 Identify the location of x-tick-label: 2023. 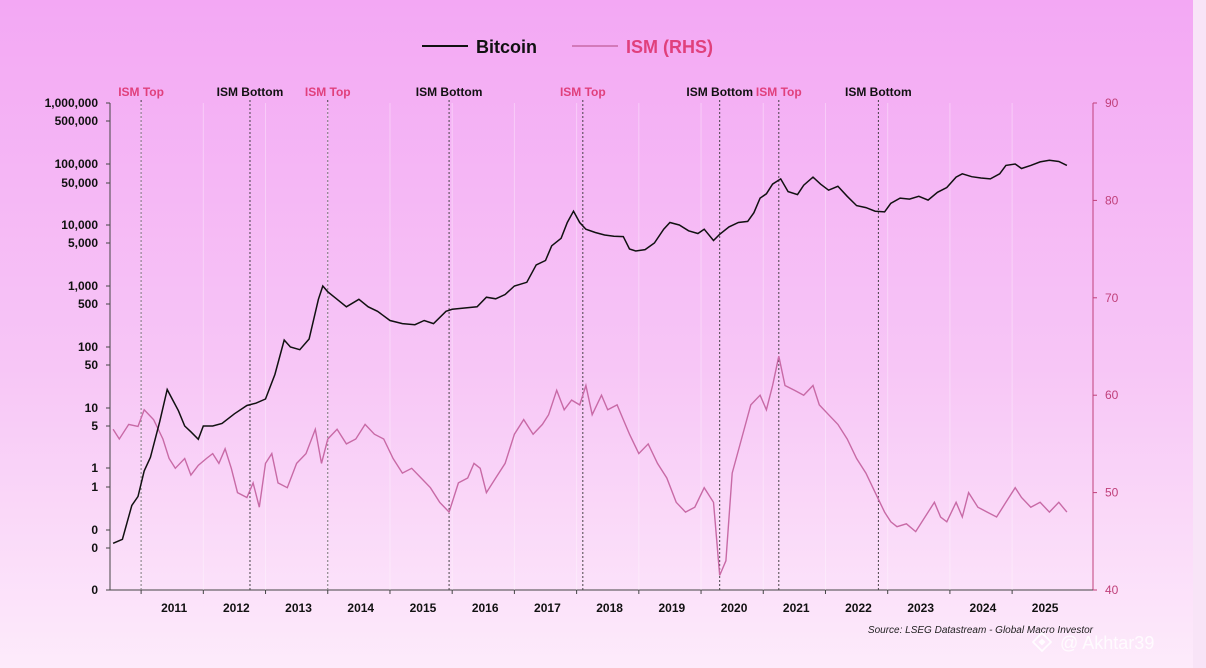
(920, 608).